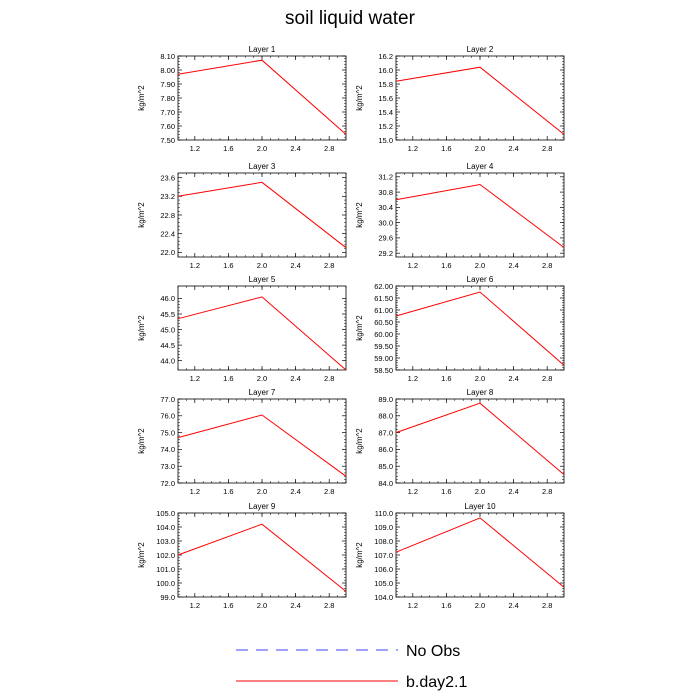  I want to click on y-tick-label: 76.0, so click(167, 416).